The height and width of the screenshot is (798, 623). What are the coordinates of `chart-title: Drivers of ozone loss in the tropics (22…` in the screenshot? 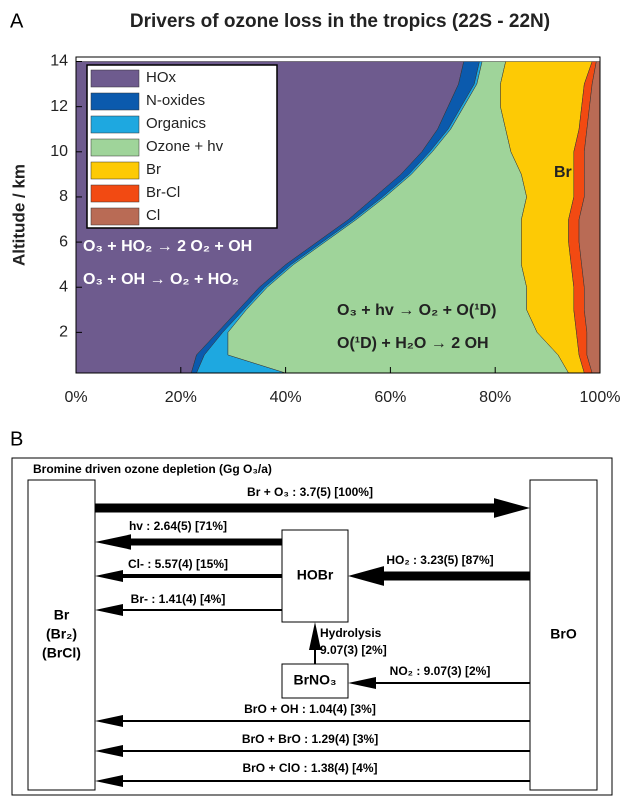 It's located at (340, 21).